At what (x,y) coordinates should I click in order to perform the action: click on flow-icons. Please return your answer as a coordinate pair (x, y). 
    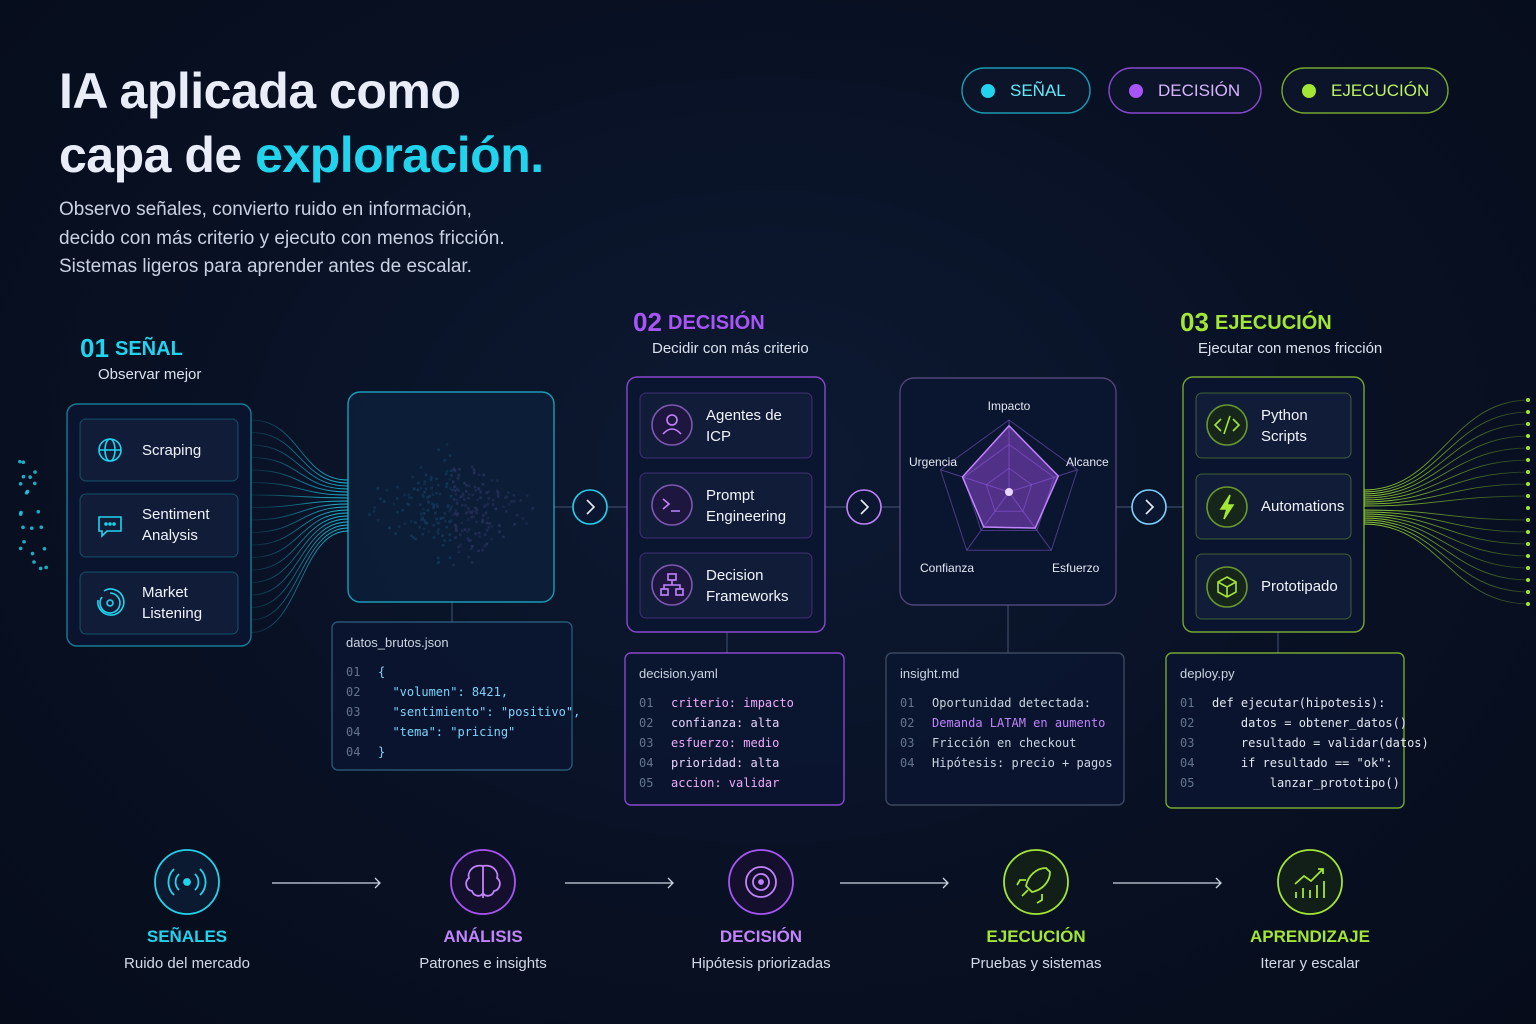
    Looking at the image, I should click on (748, 882).